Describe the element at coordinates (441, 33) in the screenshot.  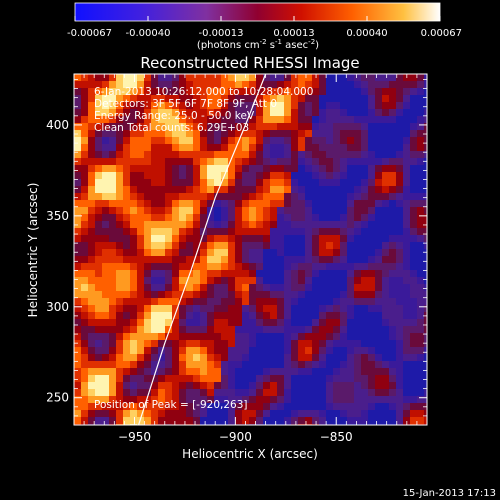
I see `colorbar-tick-label: 0.00067` at that location.